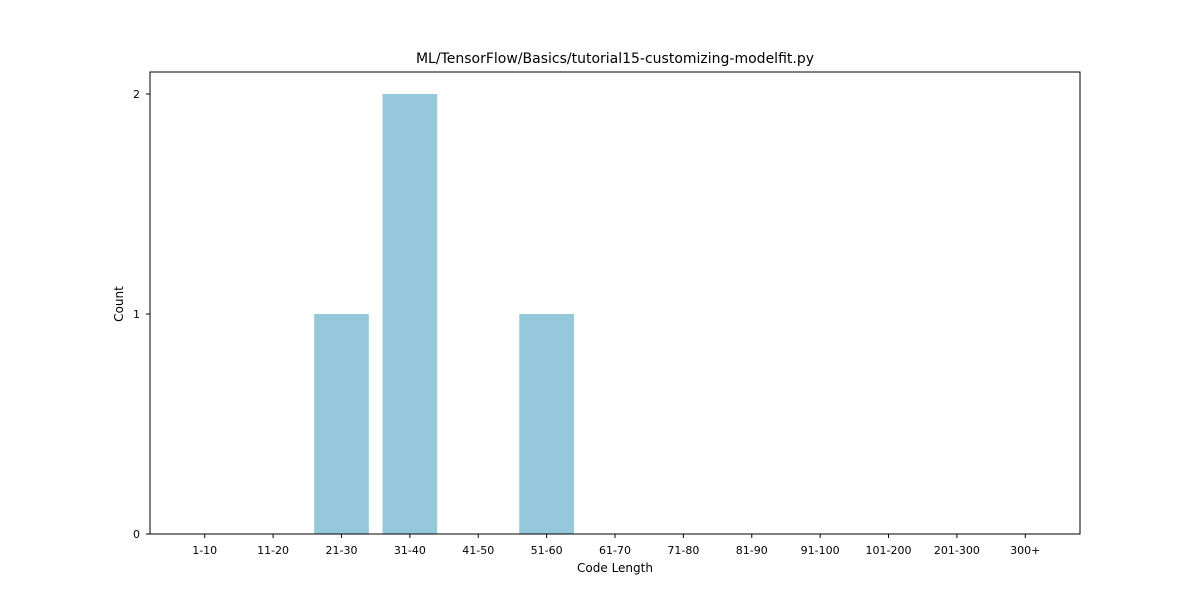  I want to click on x-tick-label: 91-100, so click(820, 550).